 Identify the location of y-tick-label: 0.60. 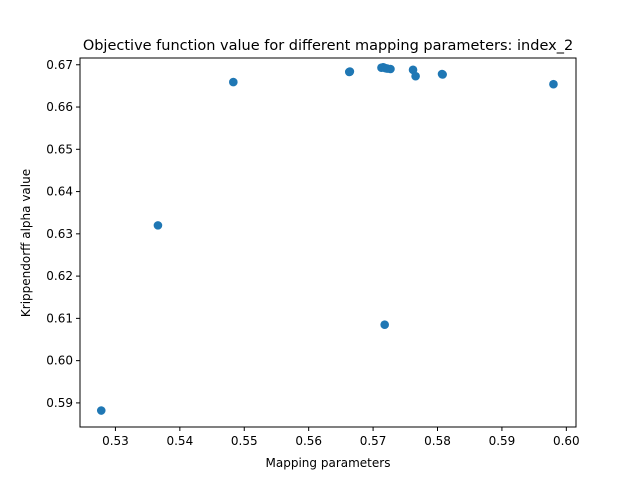
(59, 361).